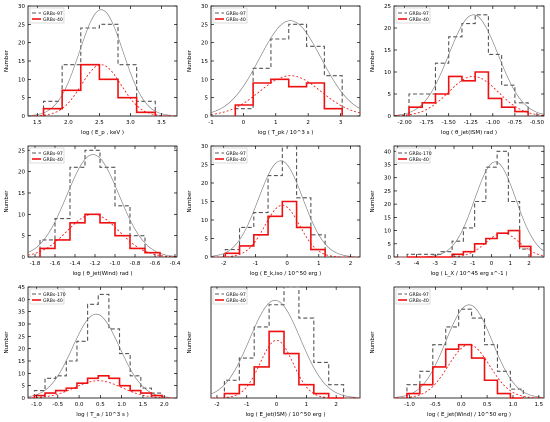 Image resolution: width=550 pixels, height=422 pixels. Describe the element at coordinates (493, 123) in the screenshot. I see `x-tick-label: -1.00` at that location.